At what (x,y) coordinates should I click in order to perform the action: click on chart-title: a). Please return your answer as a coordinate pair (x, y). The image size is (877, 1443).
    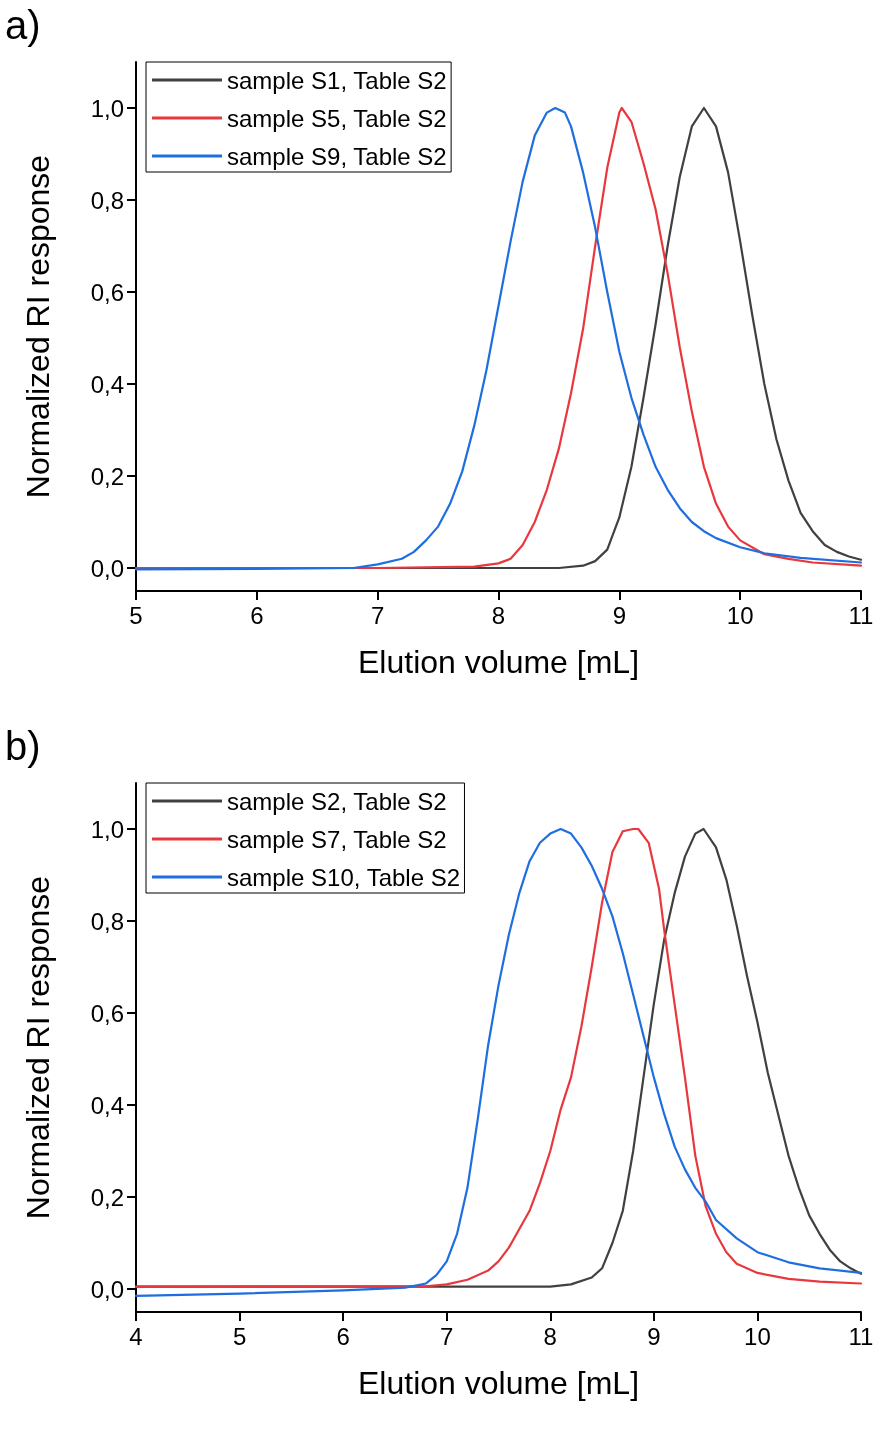
    Looking at the image, I should click on (23, 25).